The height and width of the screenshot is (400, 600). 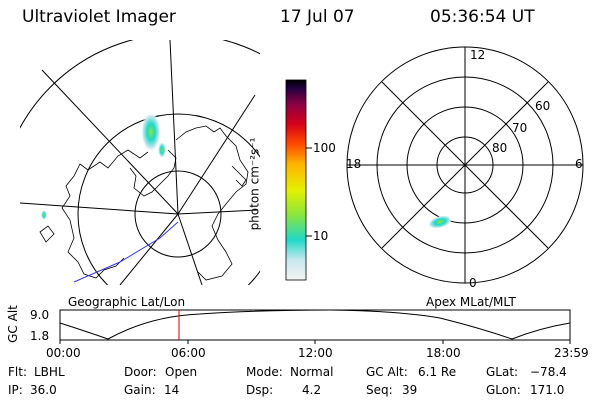 I want to click on door-value: Open, so click(x=181, y=372).